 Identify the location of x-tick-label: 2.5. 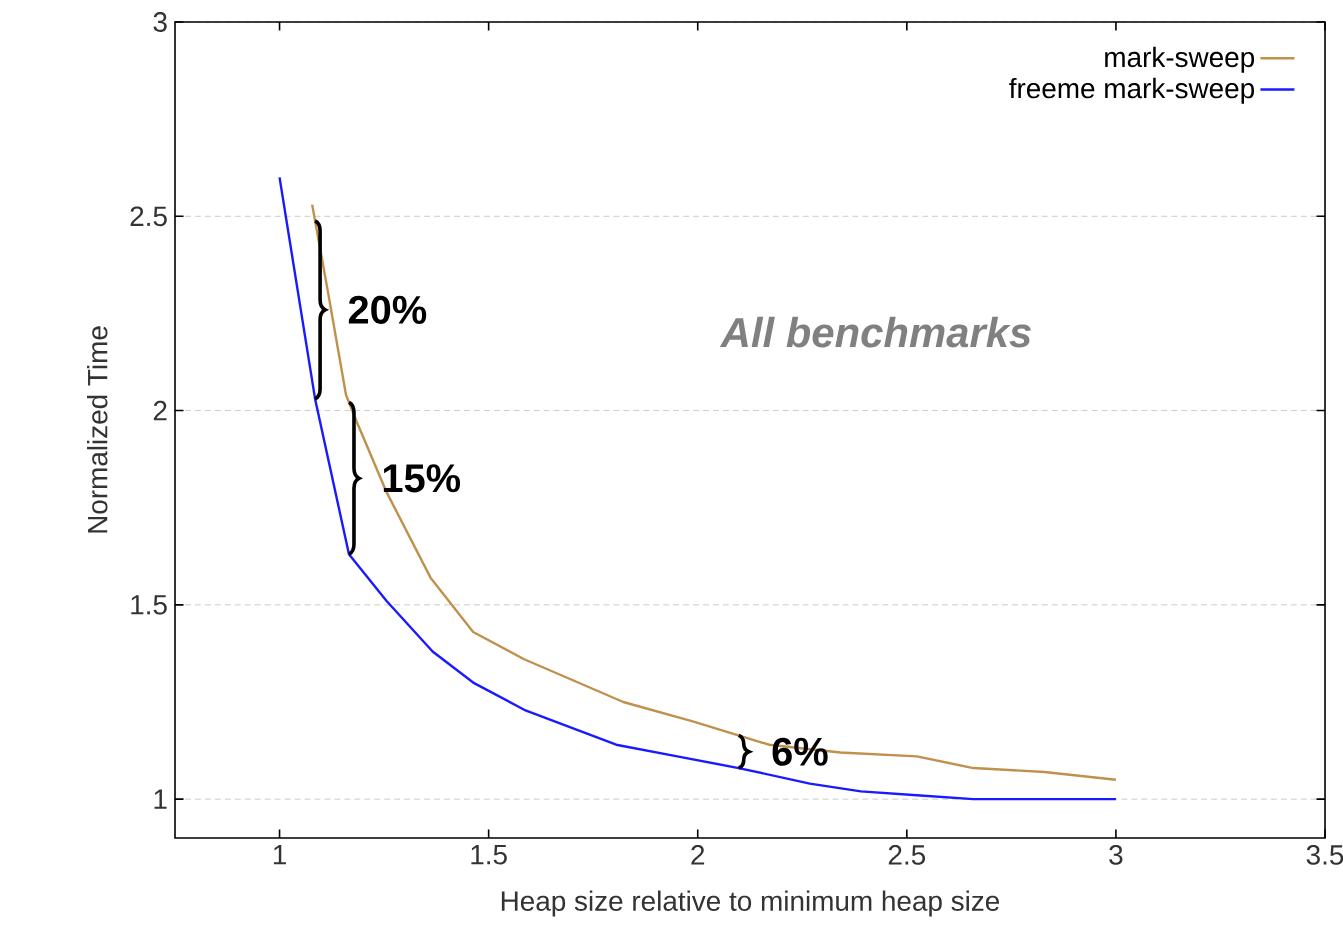
(907, 855).